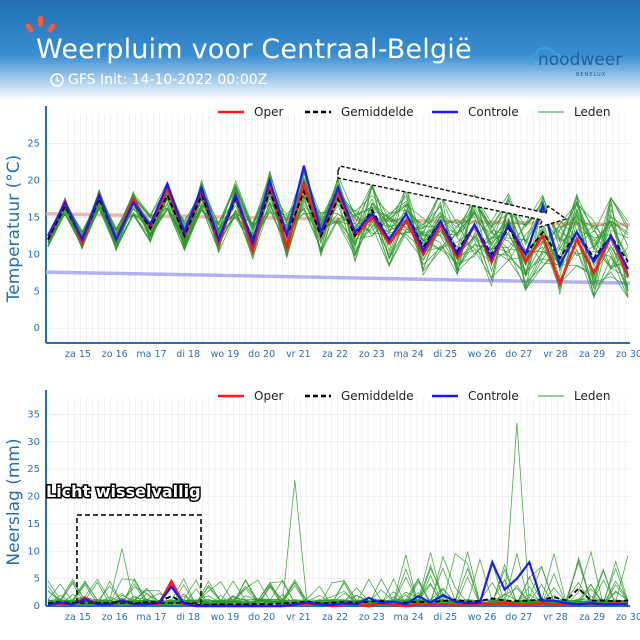  What do you see at coordinates (40, 24) in the screenshot?
I see `brand-sparks-icon` at bounding box center [40, 24].